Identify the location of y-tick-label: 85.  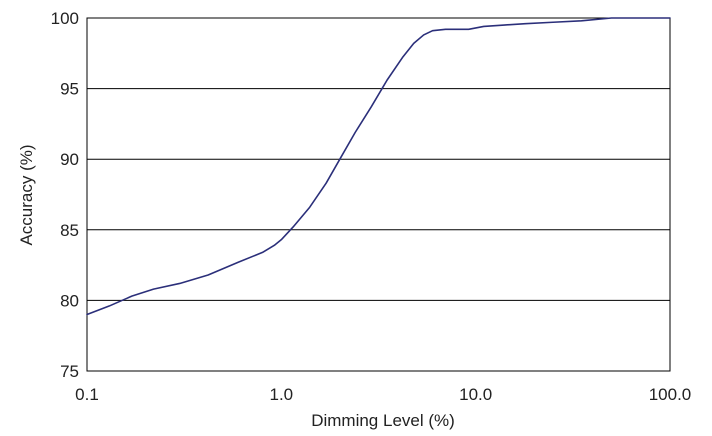
(69, 230).